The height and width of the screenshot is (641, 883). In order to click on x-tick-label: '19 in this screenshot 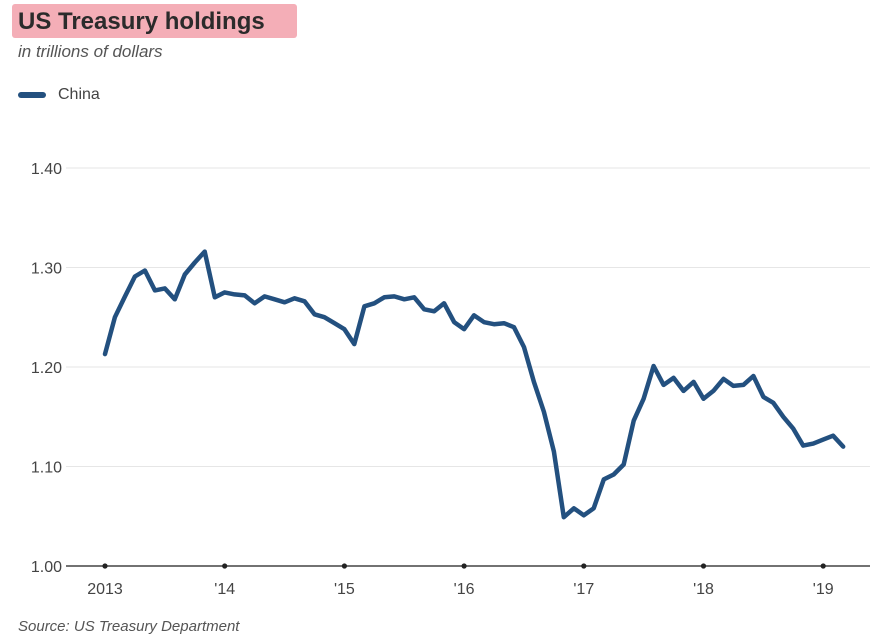, I will do `click(823, 589)`.